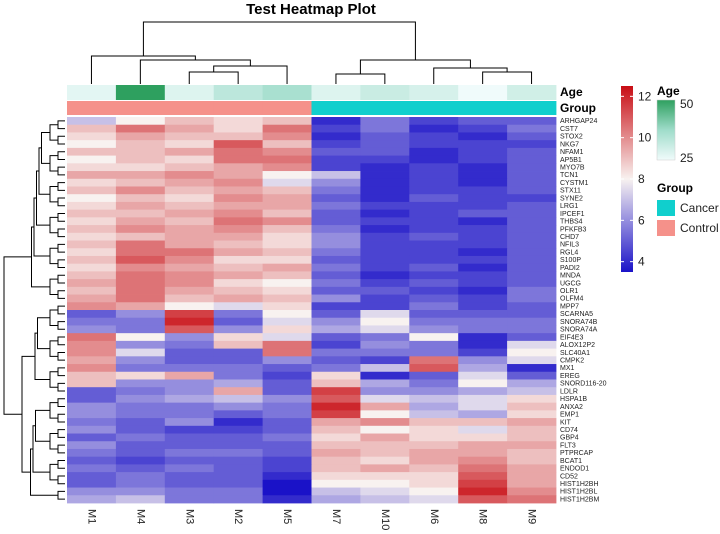 The image size is (720, 534). I want to click on column-label: M6, so click(434, 516).